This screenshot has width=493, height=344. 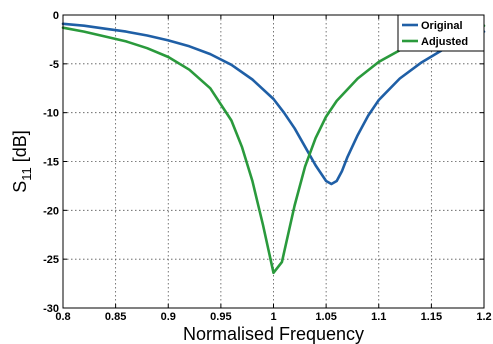 I want to click on y-tick-label: -5, so click(x=54, y=65).